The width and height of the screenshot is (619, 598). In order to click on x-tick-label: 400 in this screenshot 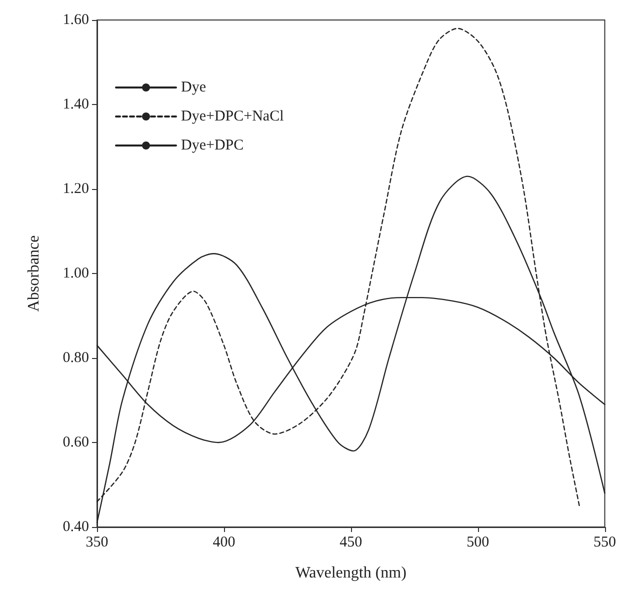, I will do `click(224, 542)`.